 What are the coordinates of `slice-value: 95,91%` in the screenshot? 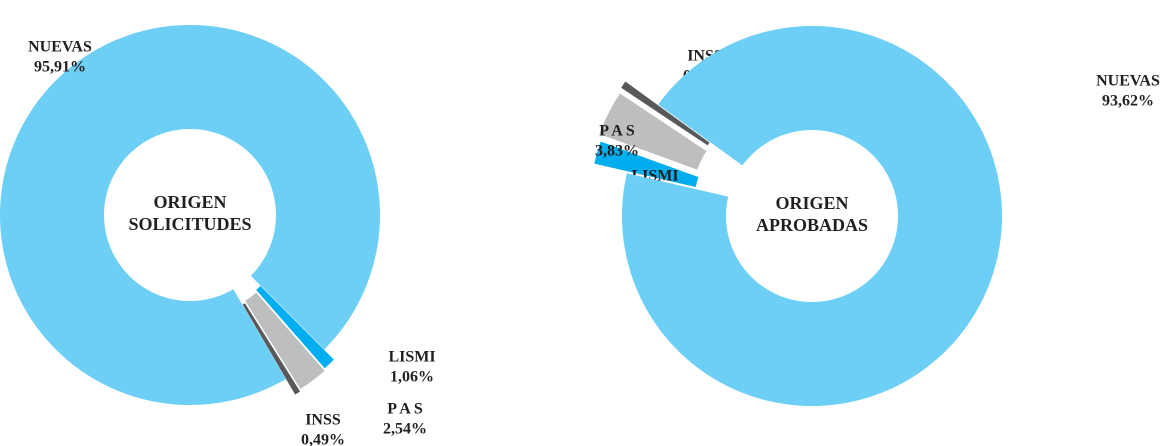 It's located at (60, 67).